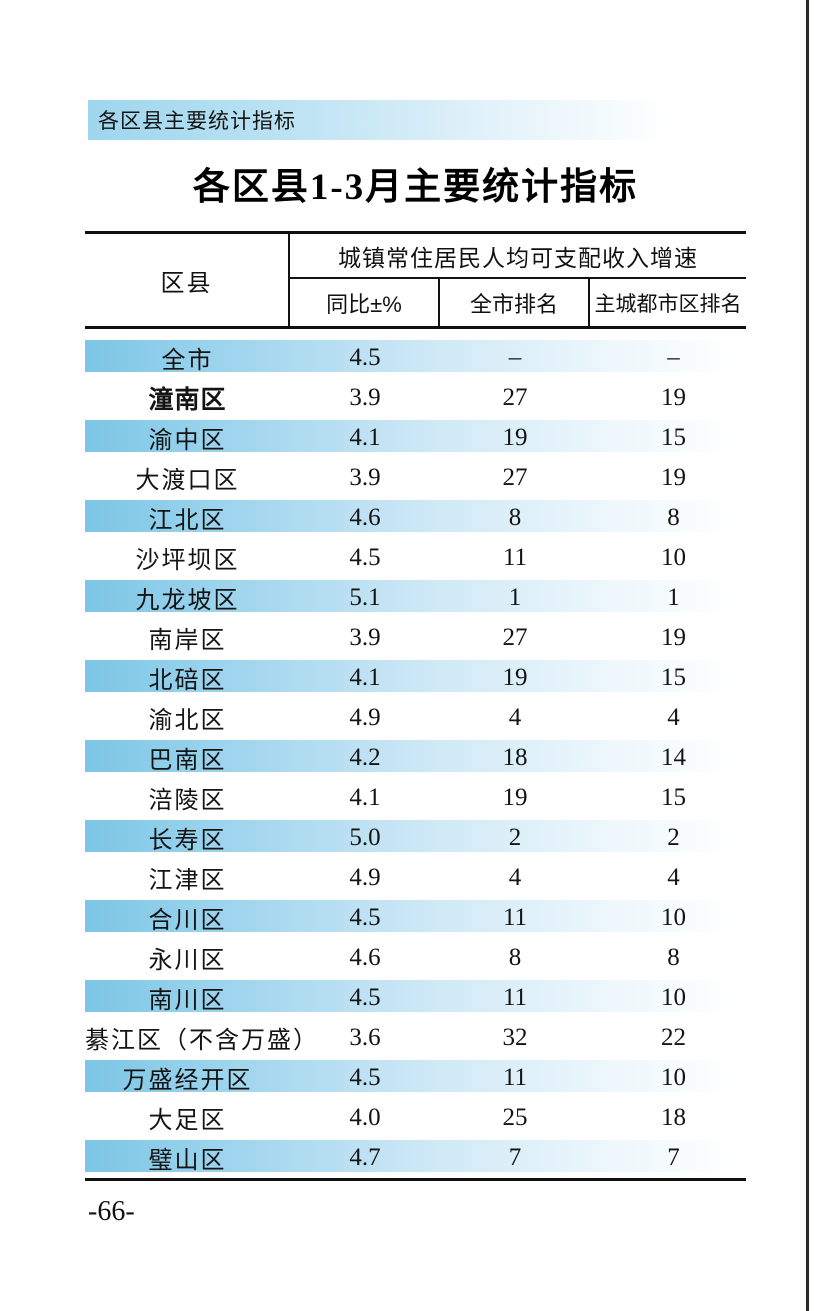 This screenshot has width=814, height=1311. I want to click on table-row-band: 江津区 4.9 4 4, so click(421, 877).